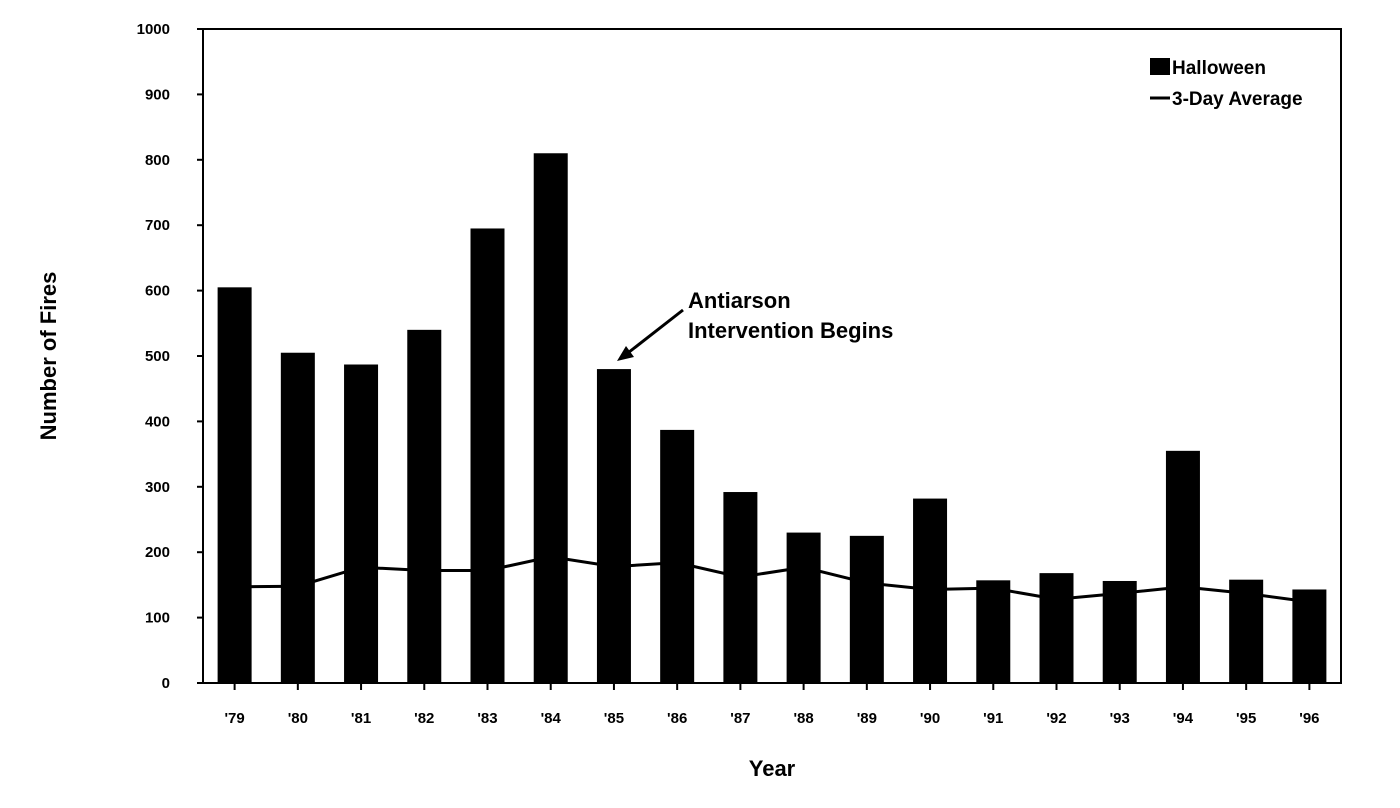 This screenshot has width=1400, height=808. I want to click on annotation-arrow, so click(653, 333).